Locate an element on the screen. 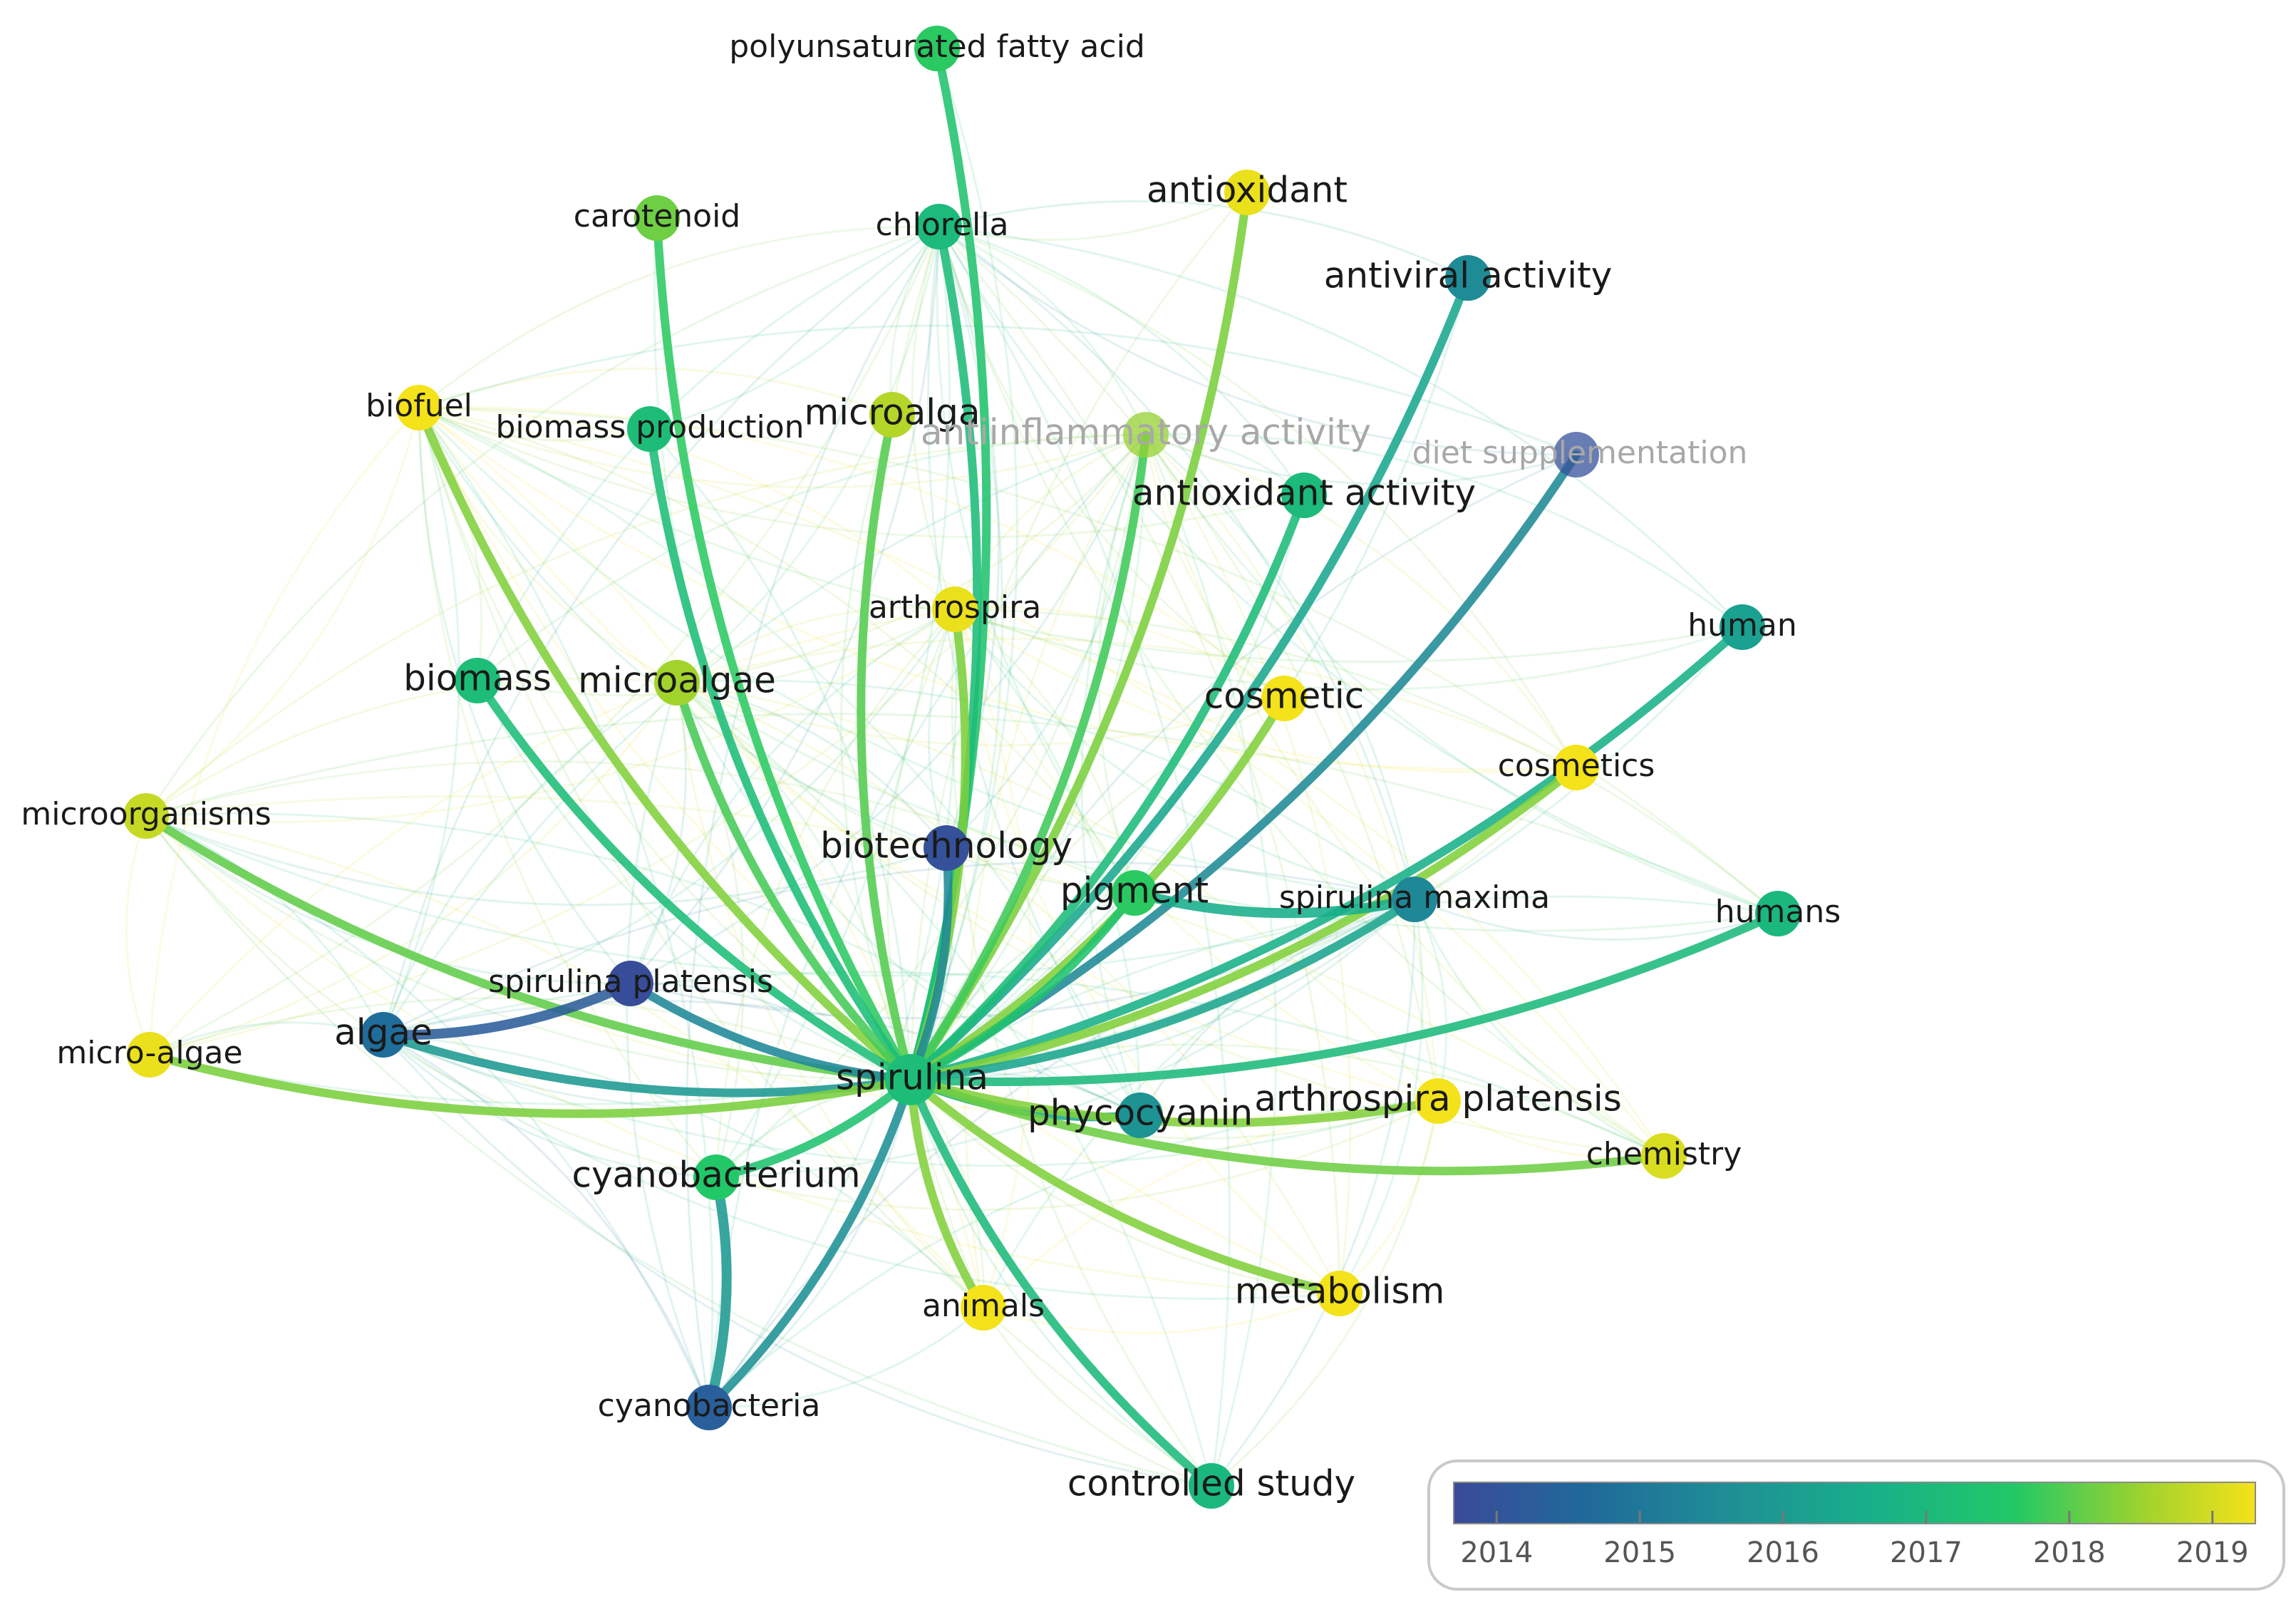 Image resolution: width=2296 pixels, height=1617 pixels. node-arthrospira is located at coordinates (955, 609).